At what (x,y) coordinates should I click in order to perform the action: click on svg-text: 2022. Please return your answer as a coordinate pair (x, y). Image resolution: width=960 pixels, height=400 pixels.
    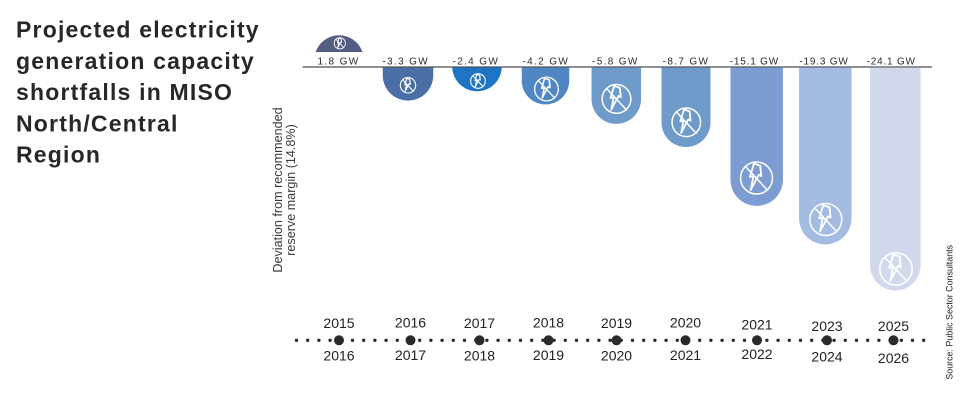
    Looking at the image, I should click on (756, 354).